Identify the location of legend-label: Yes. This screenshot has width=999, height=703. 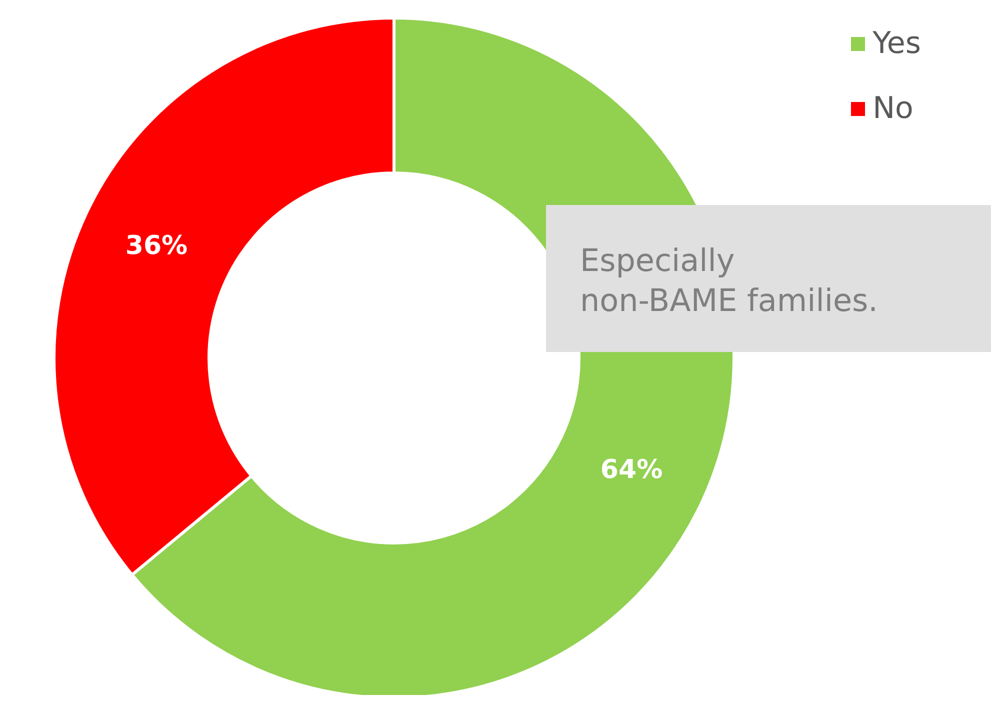
(896, 43).